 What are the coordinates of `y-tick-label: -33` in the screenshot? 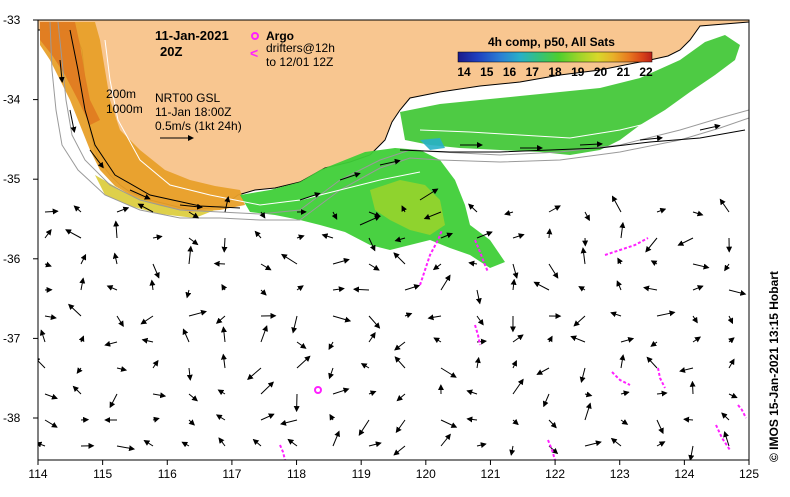 It's located at (12, 20).